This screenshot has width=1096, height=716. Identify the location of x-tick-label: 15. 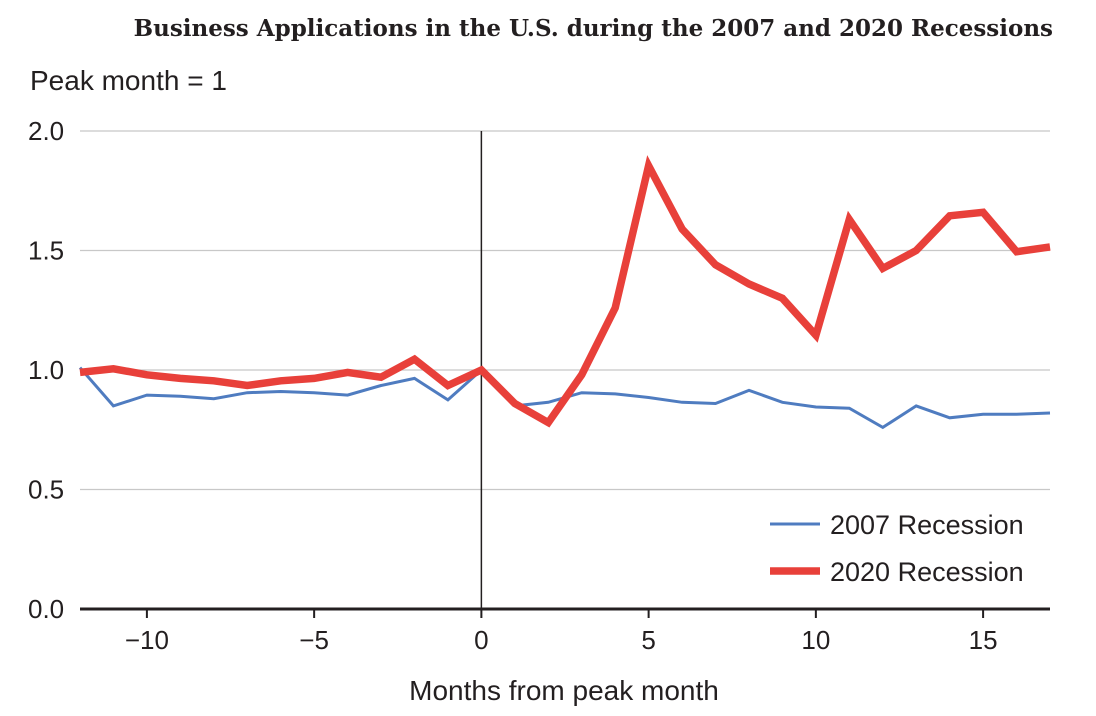
(983, 640).